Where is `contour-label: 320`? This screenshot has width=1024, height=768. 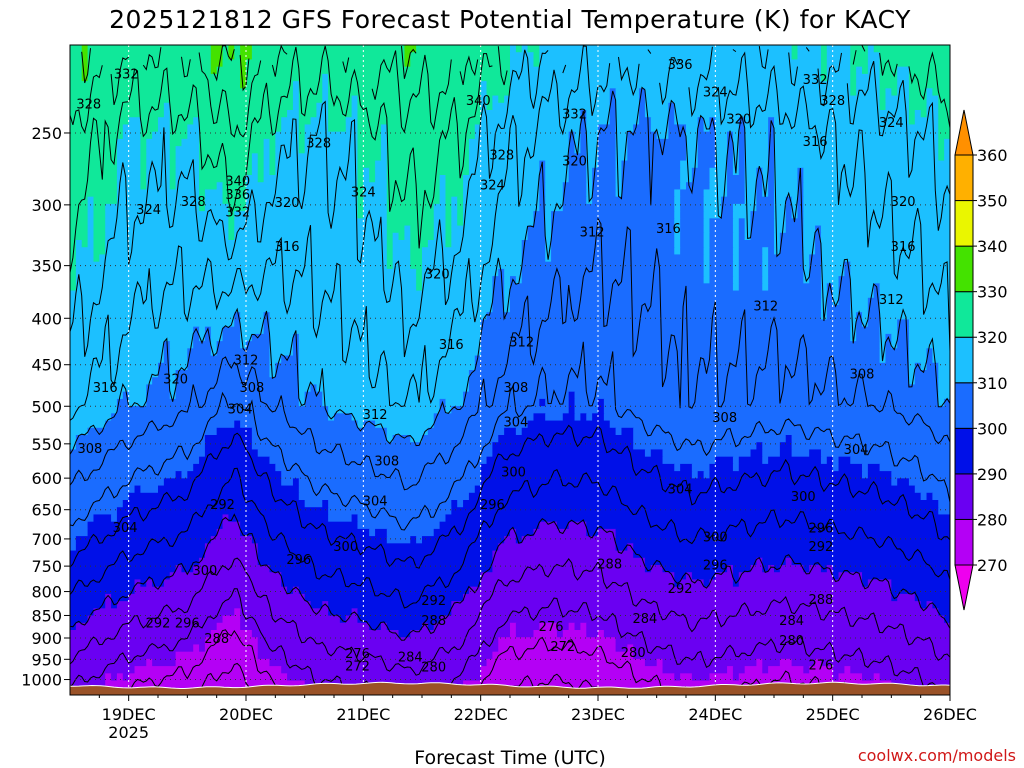 contour-label: 320 is located at coordinates (287, 203).